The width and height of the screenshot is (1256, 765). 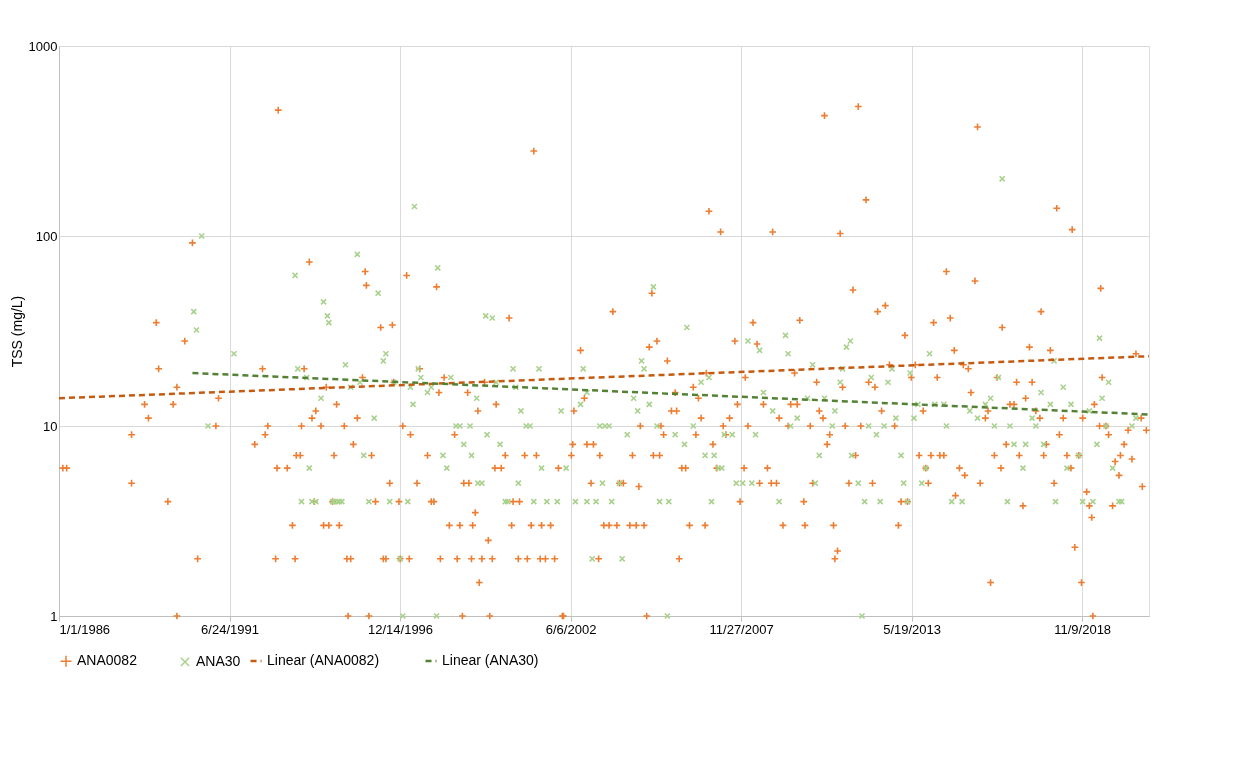 What do you see at coordinates (912, 629) in the screenshot?
I see `x-tick-label: 5/19/2013` at bounding box center [912, 629].